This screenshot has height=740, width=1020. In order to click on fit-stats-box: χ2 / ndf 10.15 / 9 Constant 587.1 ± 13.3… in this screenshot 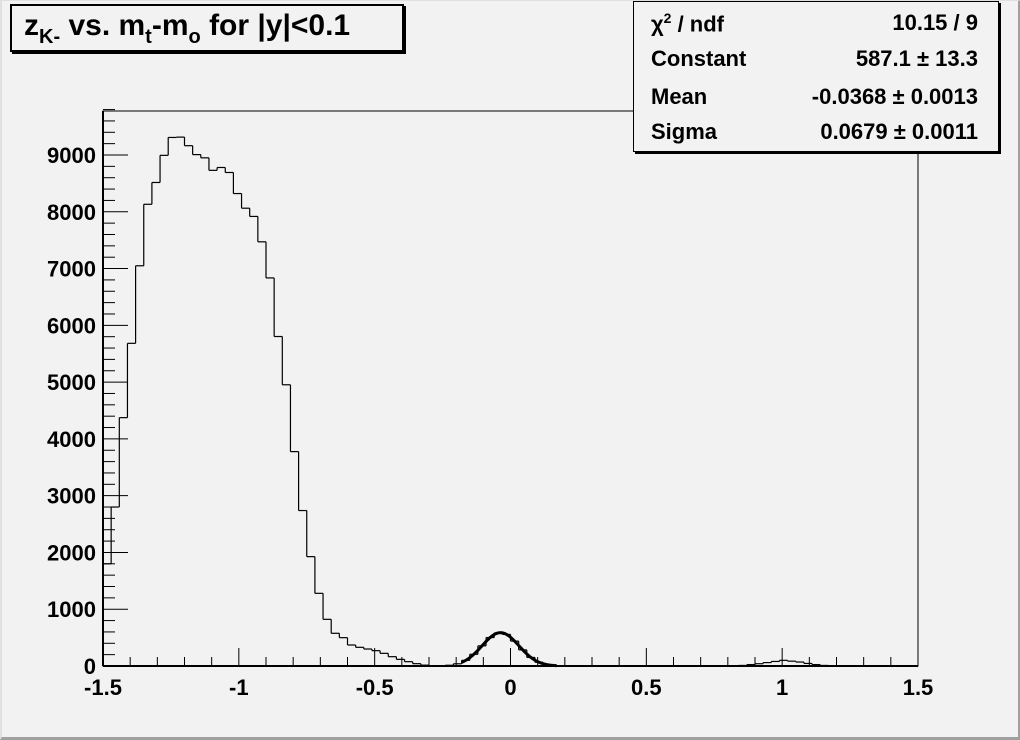, I will do `click(816, 76)`.